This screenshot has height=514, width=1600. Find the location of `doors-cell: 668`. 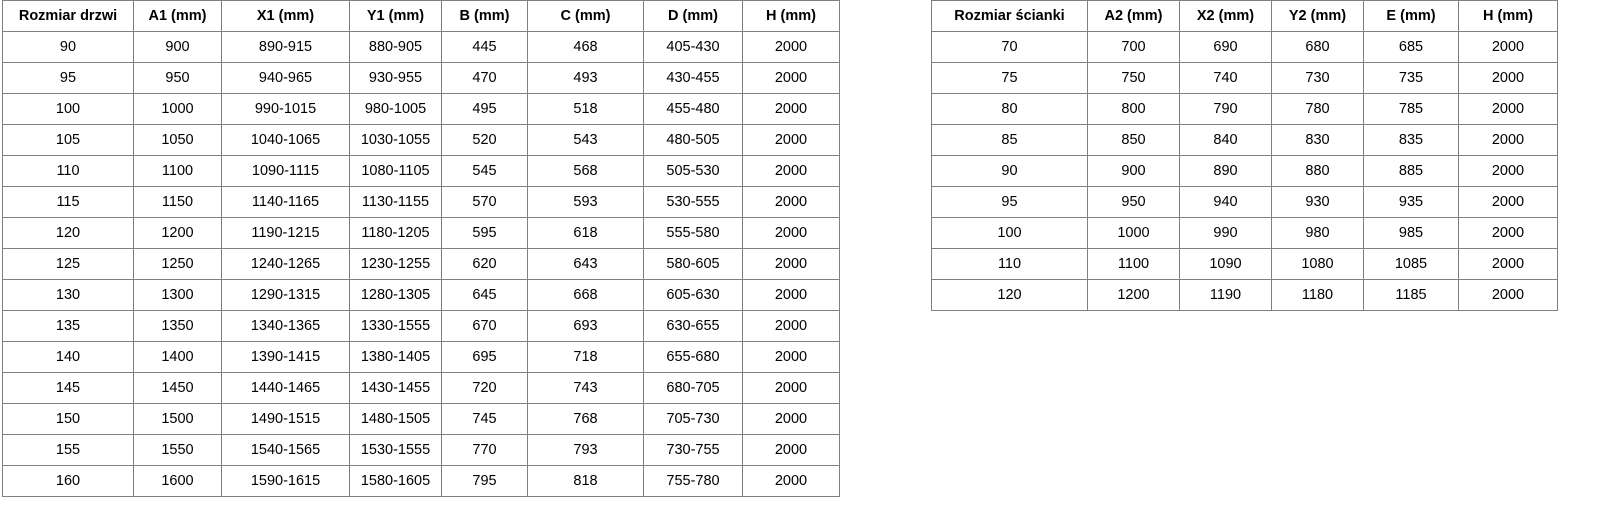

doors-cell: 668 is located at coordinates (585, 295).